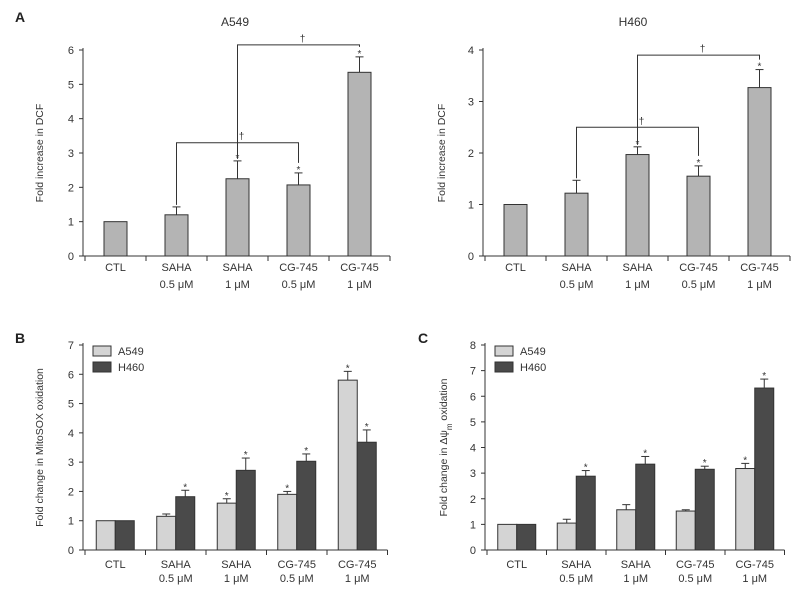 This screenshot has width=799, height=596. Describe the element at coordinates (423, 338) in the screenshot. I see `panel-letter: C` at that location.